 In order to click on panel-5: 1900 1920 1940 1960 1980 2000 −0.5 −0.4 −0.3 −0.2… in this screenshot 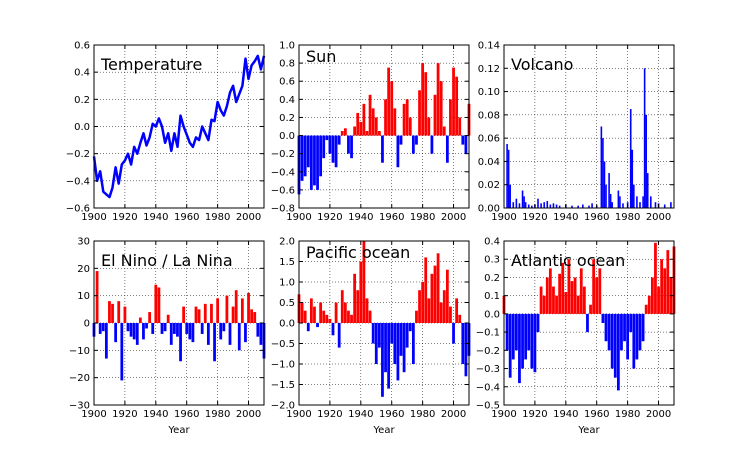, I will do `click(576, 336)`.